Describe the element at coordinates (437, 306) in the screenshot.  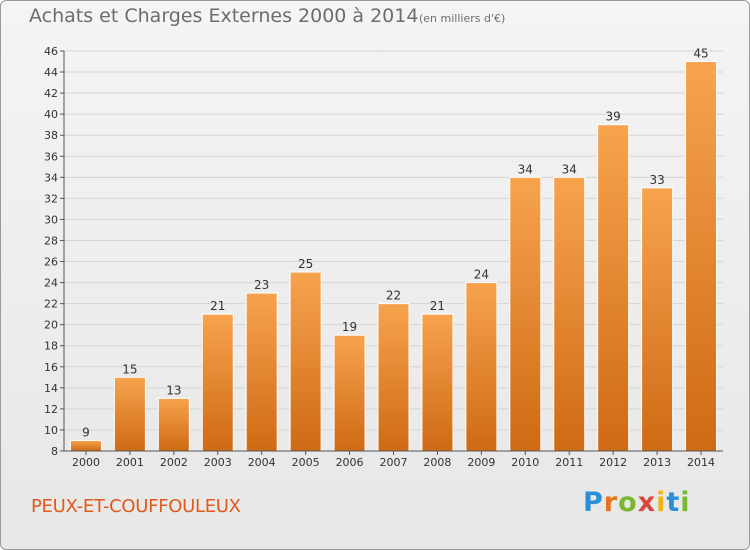
I see `value-label-2008: 21` at that location.